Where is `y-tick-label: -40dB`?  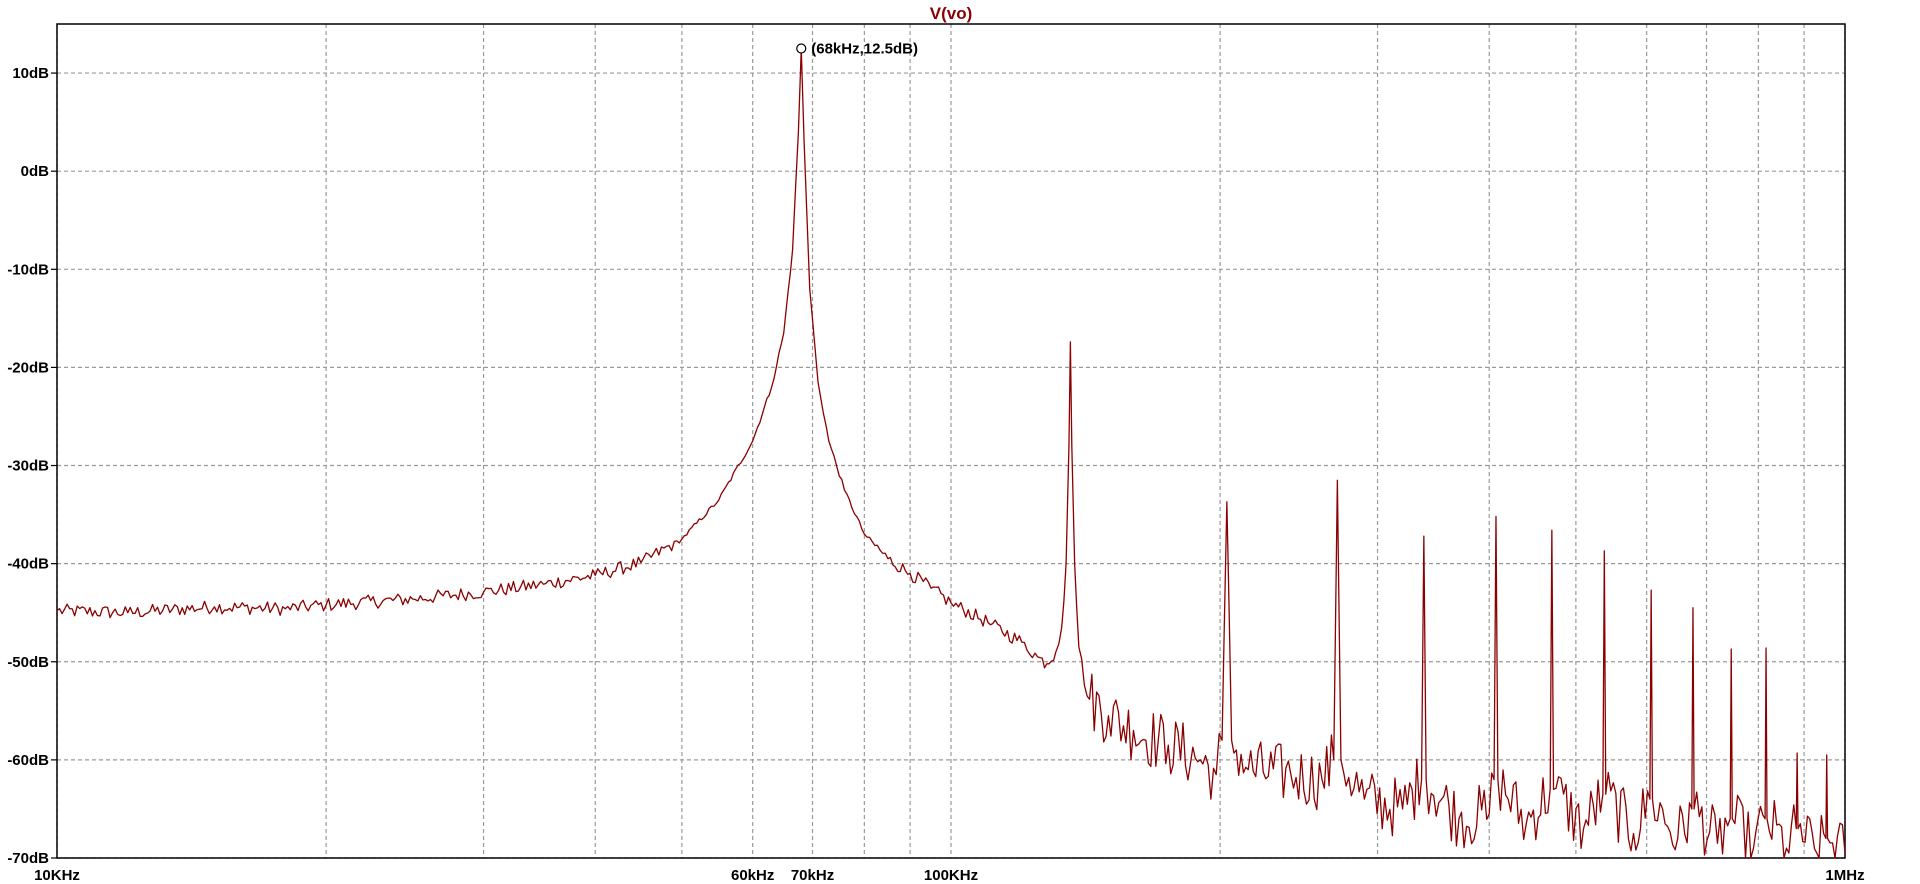
y-tick-label: -40dB is located at coordinates (28, 564).